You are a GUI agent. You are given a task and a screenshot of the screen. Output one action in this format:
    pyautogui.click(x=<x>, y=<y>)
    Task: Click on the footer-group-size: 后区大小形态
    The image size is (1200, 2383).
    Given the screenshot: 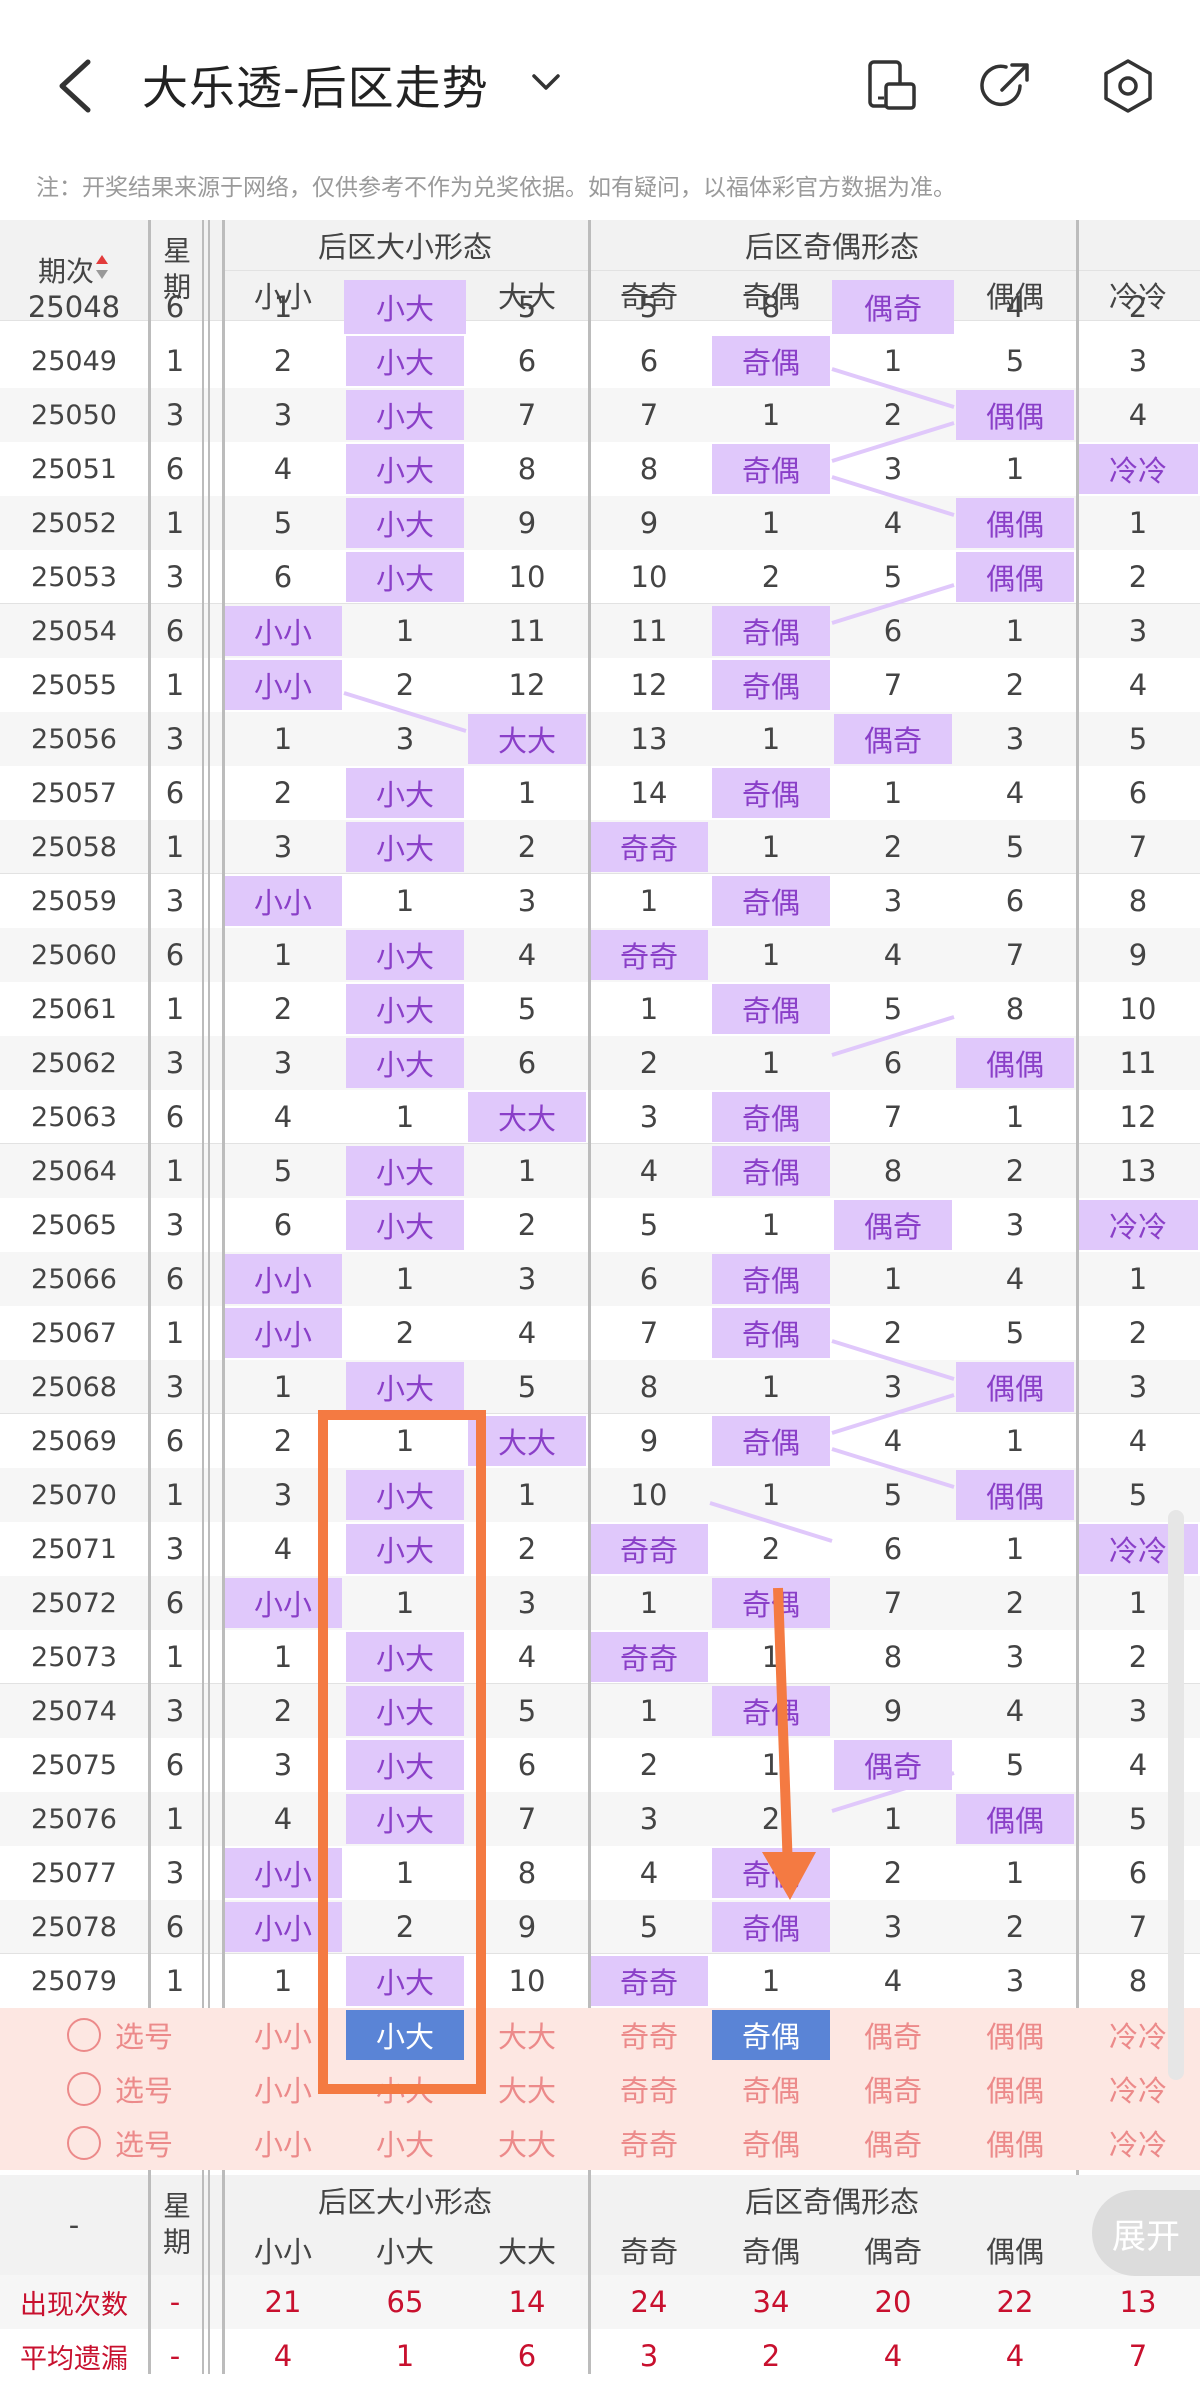 What is the action you would take?
    pyautogui.click(x=404, y=2202)
    